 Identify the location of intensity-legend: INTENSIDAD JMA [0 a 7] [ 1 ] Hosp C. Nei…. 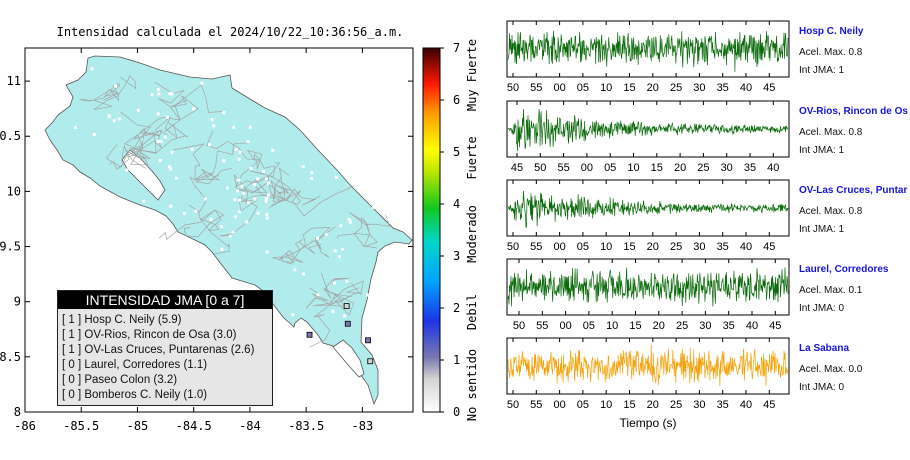
(165, 348).